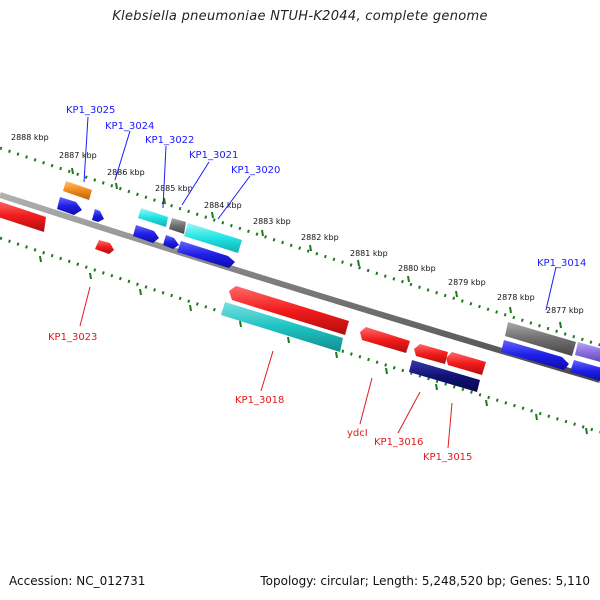 This screenshot has height=600, width=600. I want to click on gene-label-kp1-3015: KP1_3015, so click(447, 457).